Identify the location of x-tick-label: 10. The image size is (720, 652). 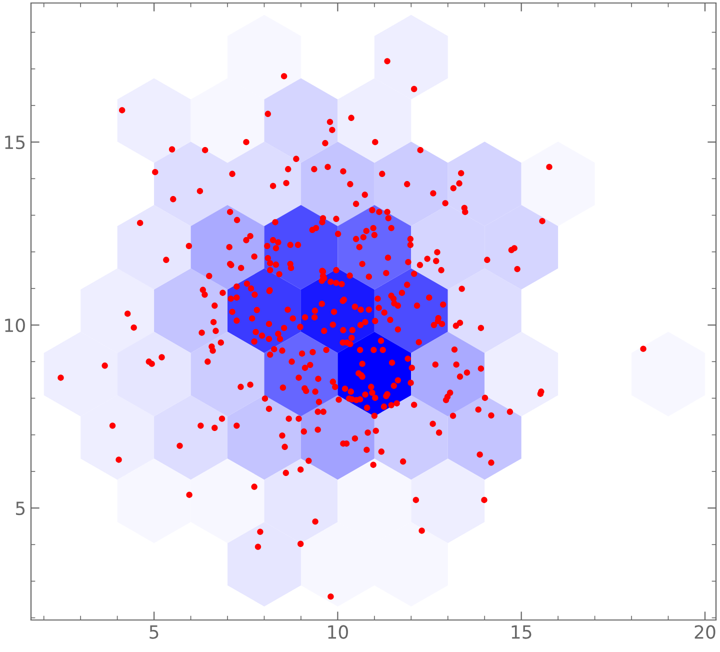
(338, 632).